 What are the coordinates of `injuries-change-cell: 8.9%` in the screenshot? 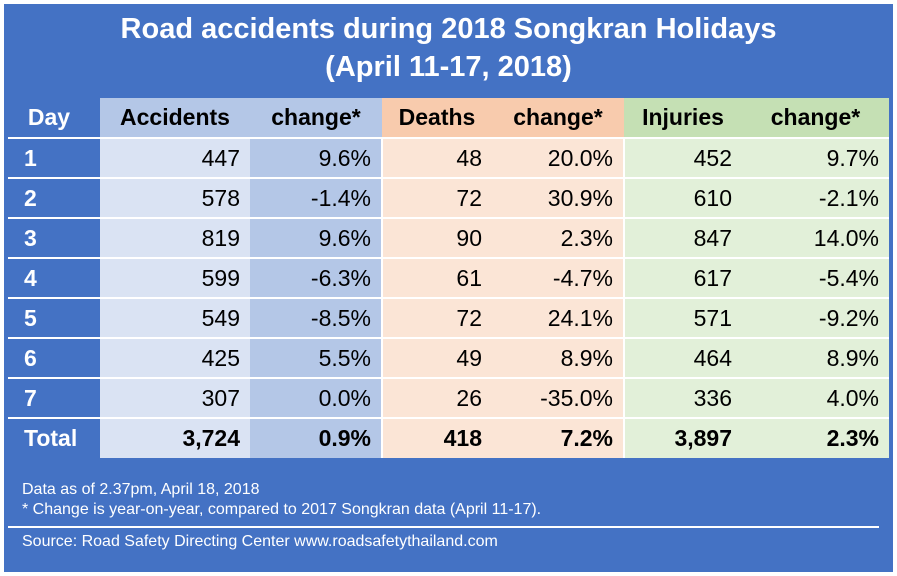 It's located at (815, 358).